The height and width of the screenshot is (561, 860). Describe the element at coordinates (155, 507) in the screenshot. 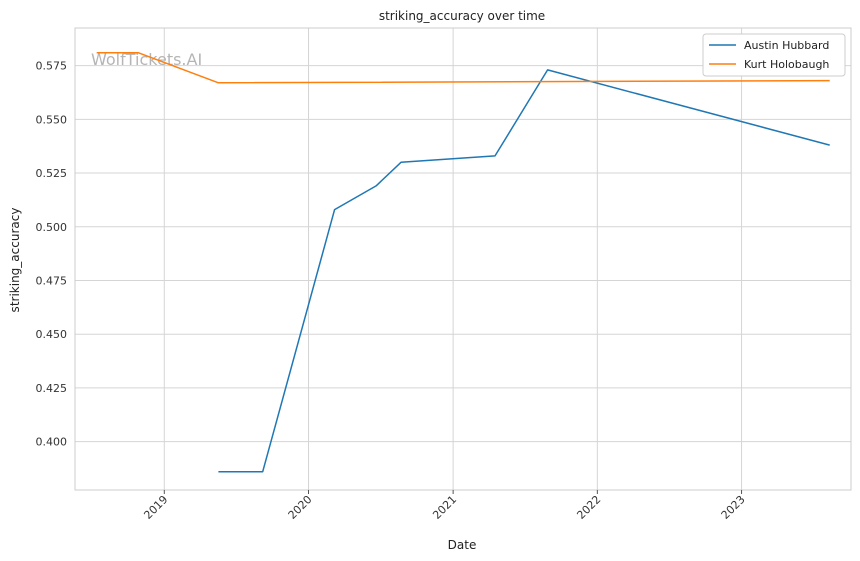

I see `x-tick-label: 2019` at that location.